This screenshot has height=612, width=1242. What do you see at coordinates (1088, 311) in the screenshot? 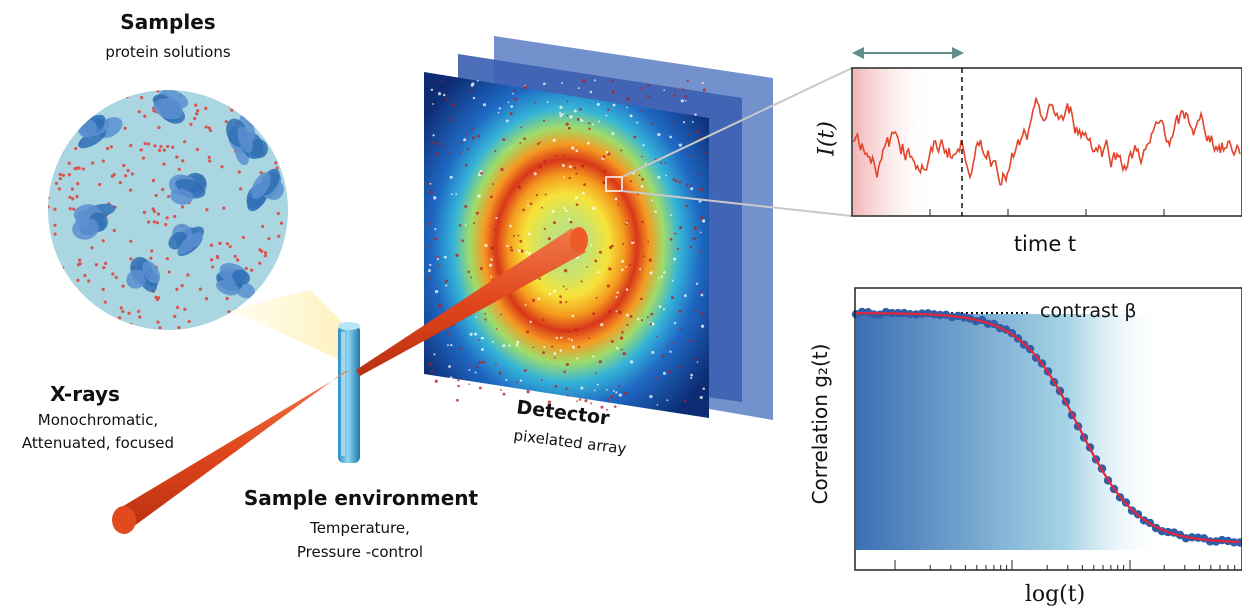
I see `contrast-annotation: contrast β` at bounding box center [1088, 311].